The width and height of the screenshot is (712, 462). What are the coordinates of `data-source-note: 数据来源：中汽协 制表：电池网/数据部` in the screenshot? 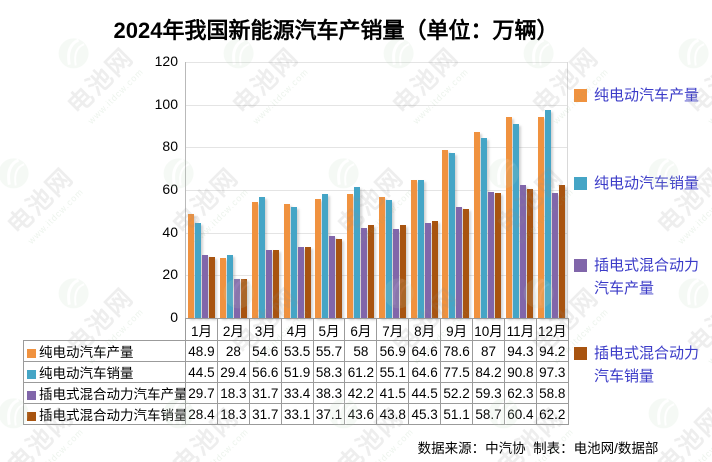 It's located at (538, 448).